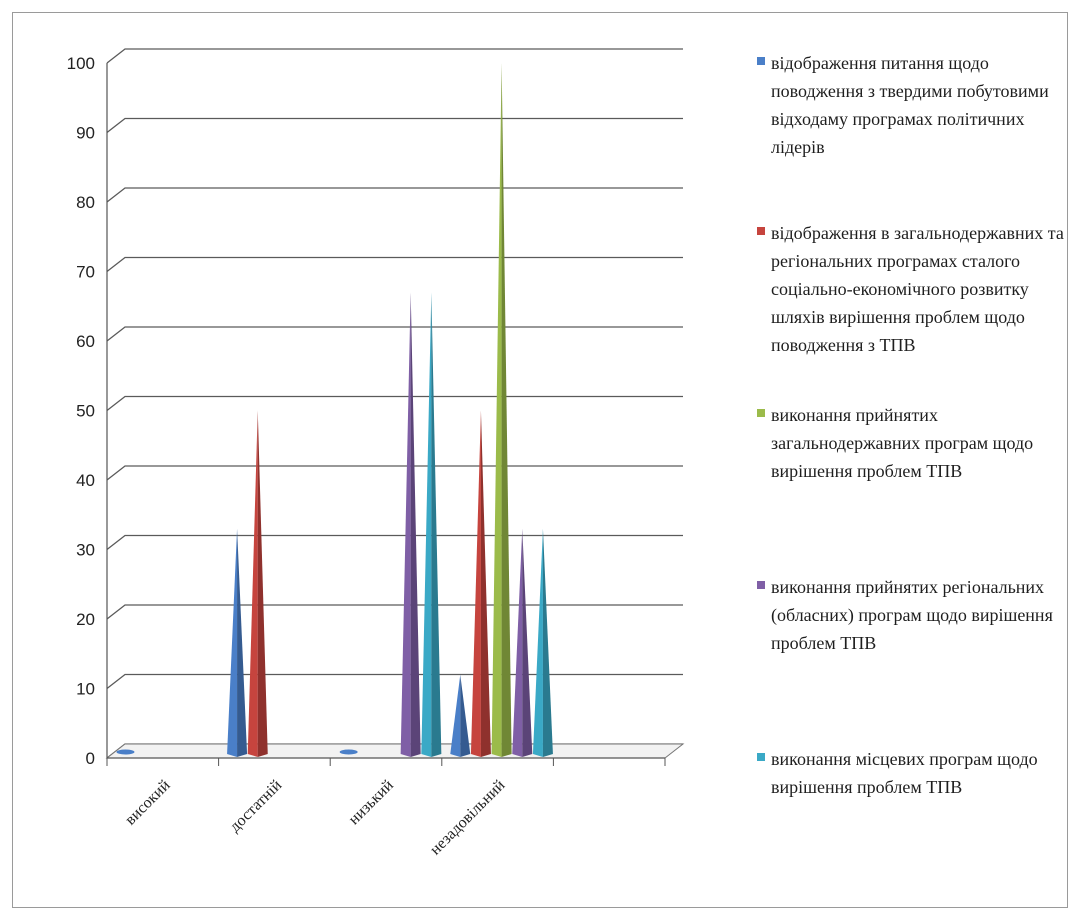 Image resolution: width=1080 pixels, height=920 pixels. Describe the element at coordinates (81, 63) in the screenshot. I see `y-tick-label: 100` at that location.